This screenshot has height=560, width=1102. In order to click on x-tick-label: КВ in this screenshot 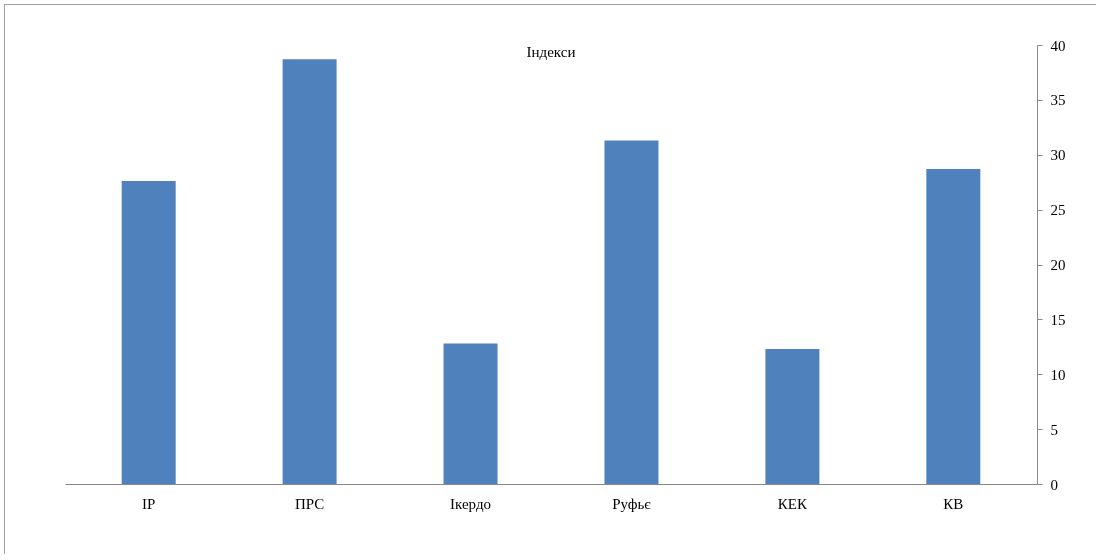, I will do `click(953, 503)`.